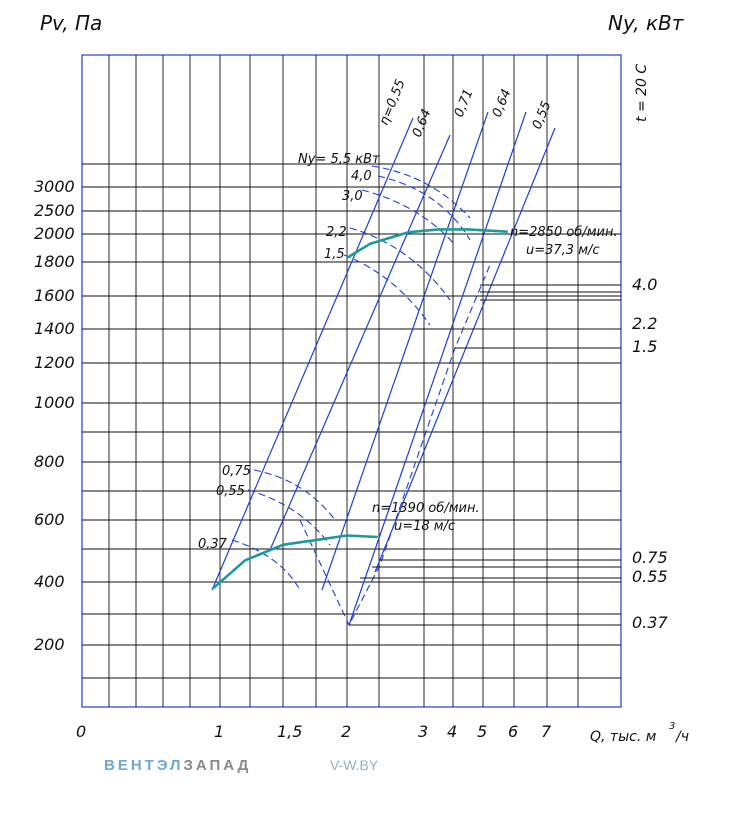 This screenshot has width=734, height=839. Describe the element at coordinates (424, 526) in the screenshot. I see `series-speed-label: u=18 м/с` at that location.